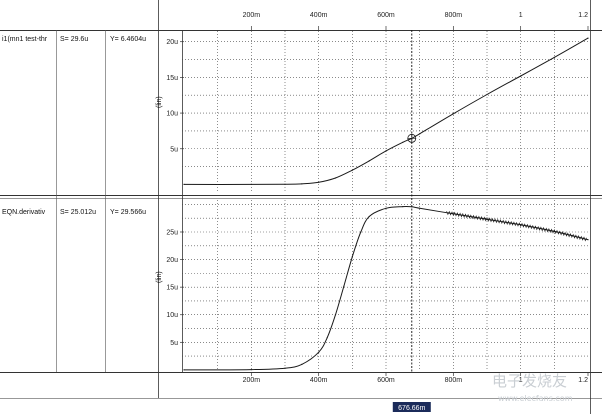 This screenshot has width=602, height=414. I want to click on top-x-axis: 200m 400m 600m 800m 1 1.2, so click(416, 21).